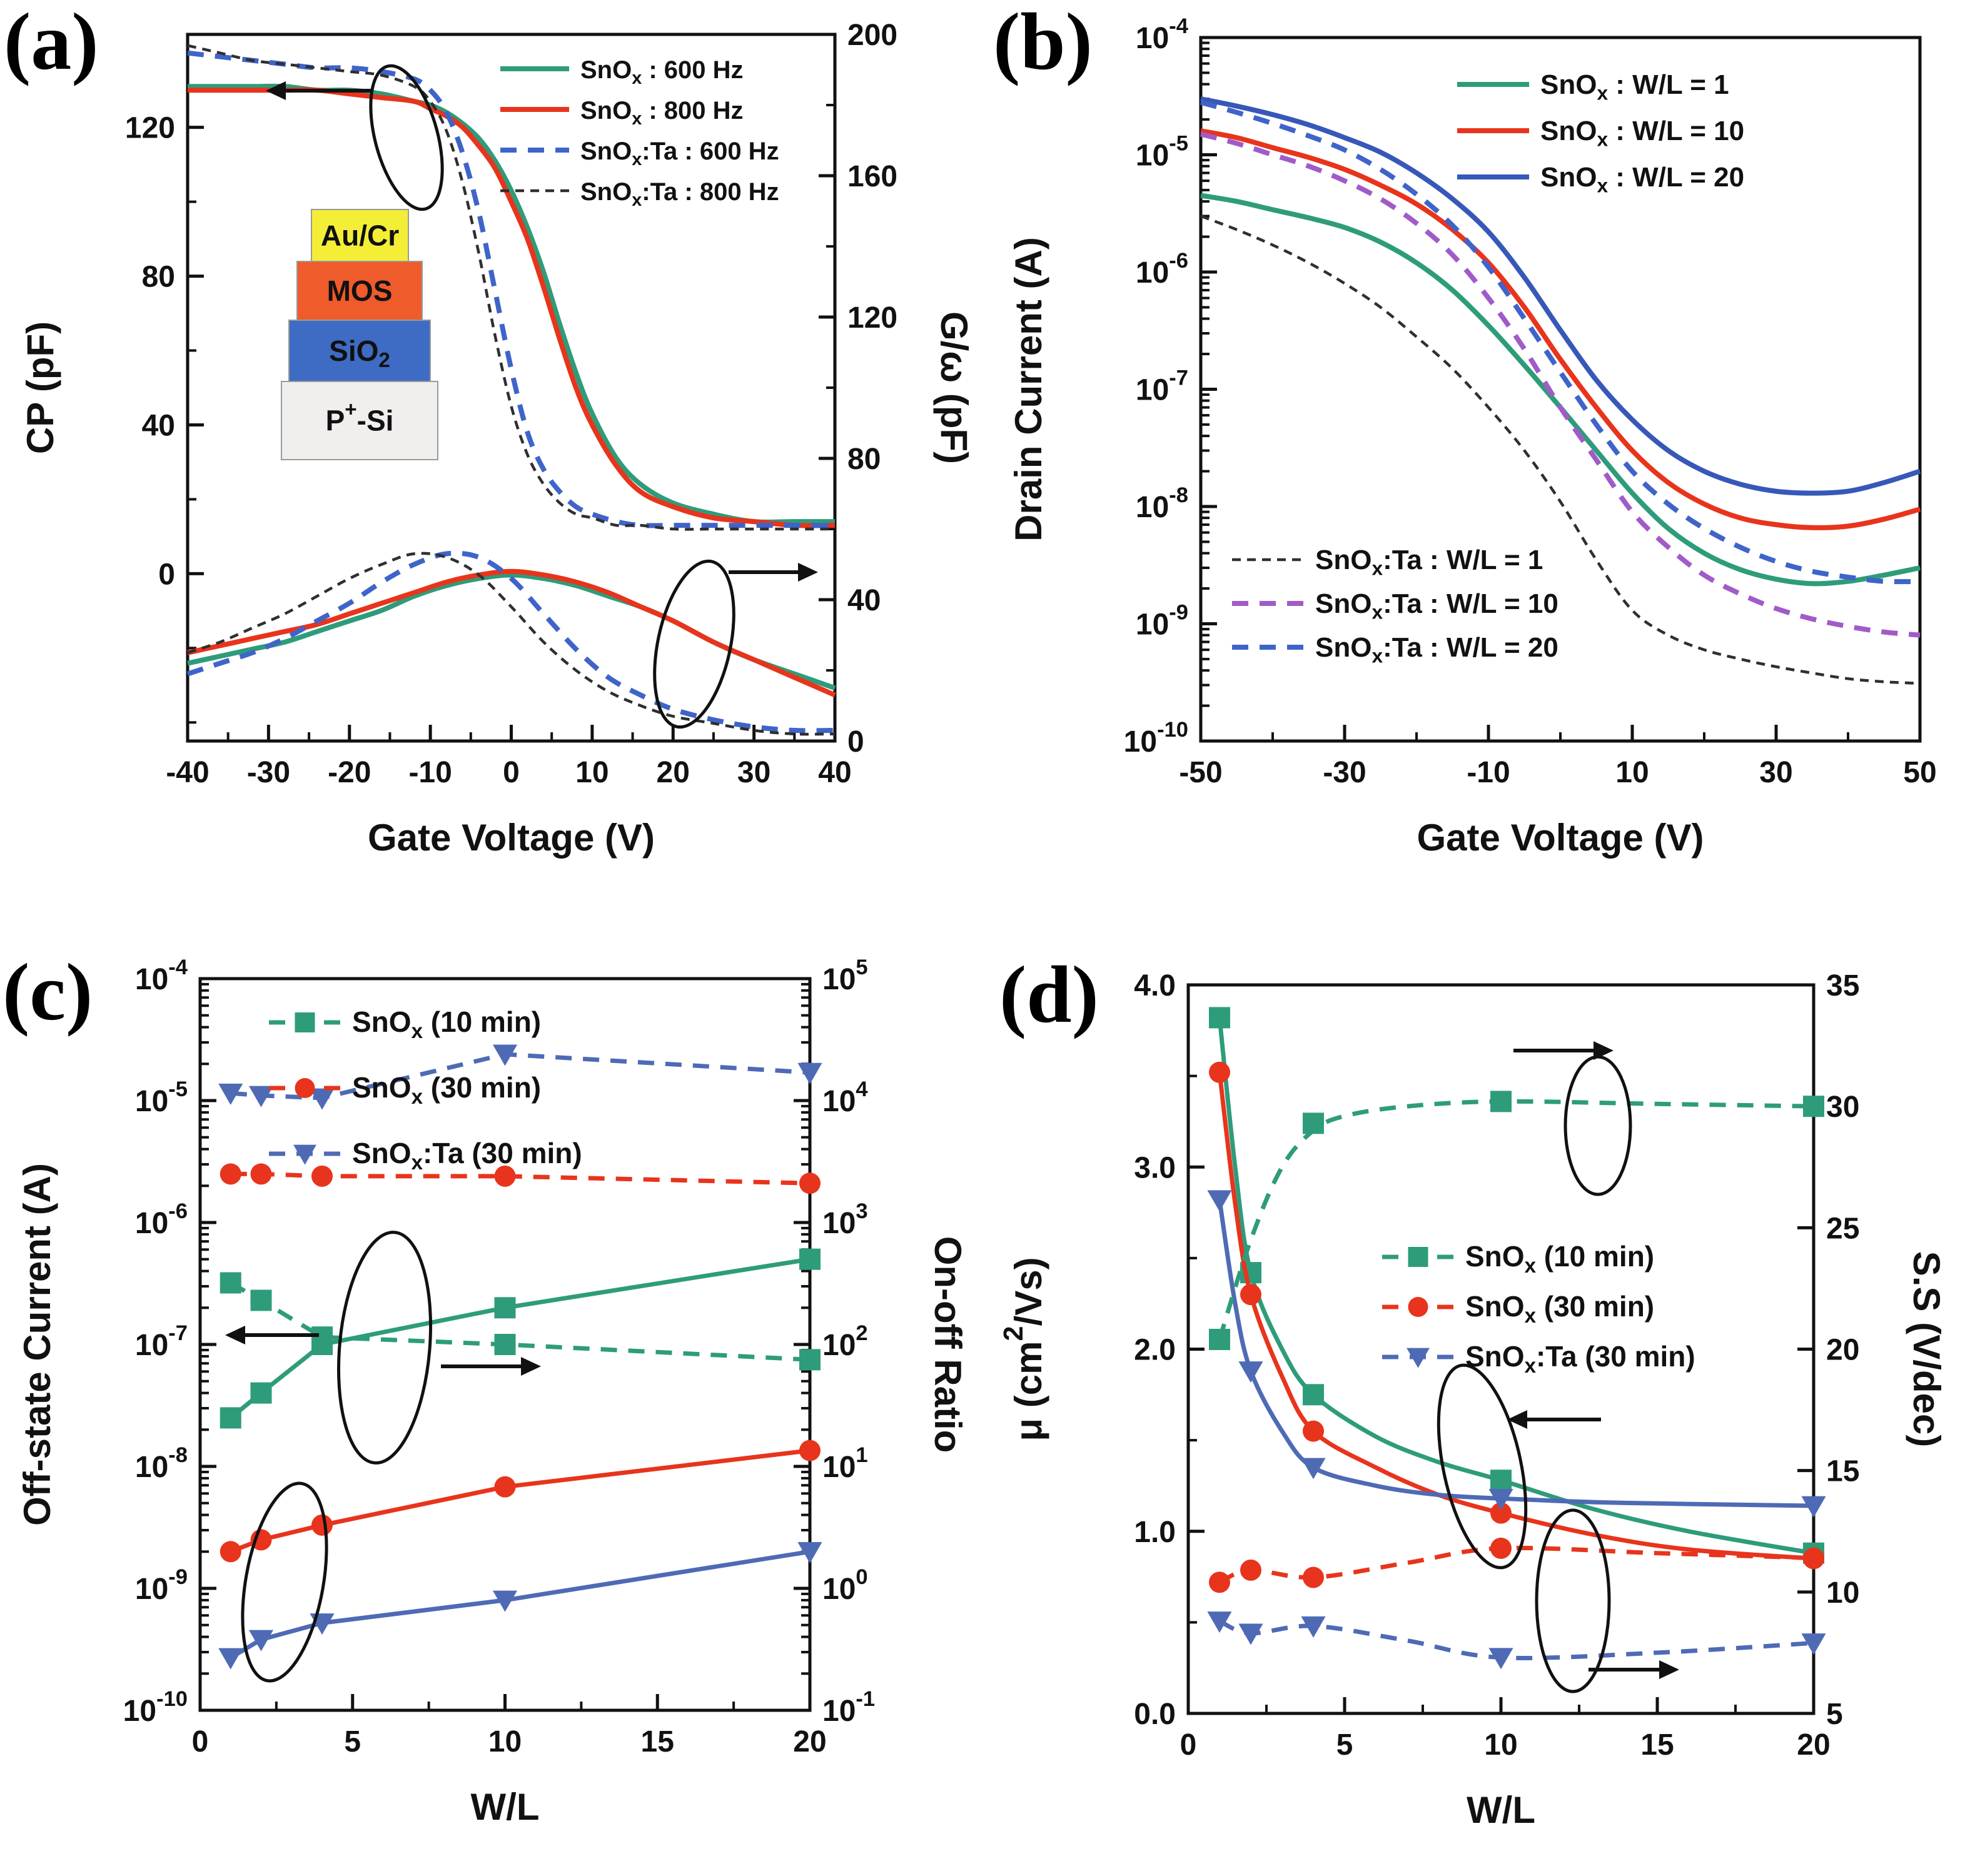 The width and height of the screenshot is (1970, 1876). I want to click on svg-text: 0.0, so click(1155, 1714).